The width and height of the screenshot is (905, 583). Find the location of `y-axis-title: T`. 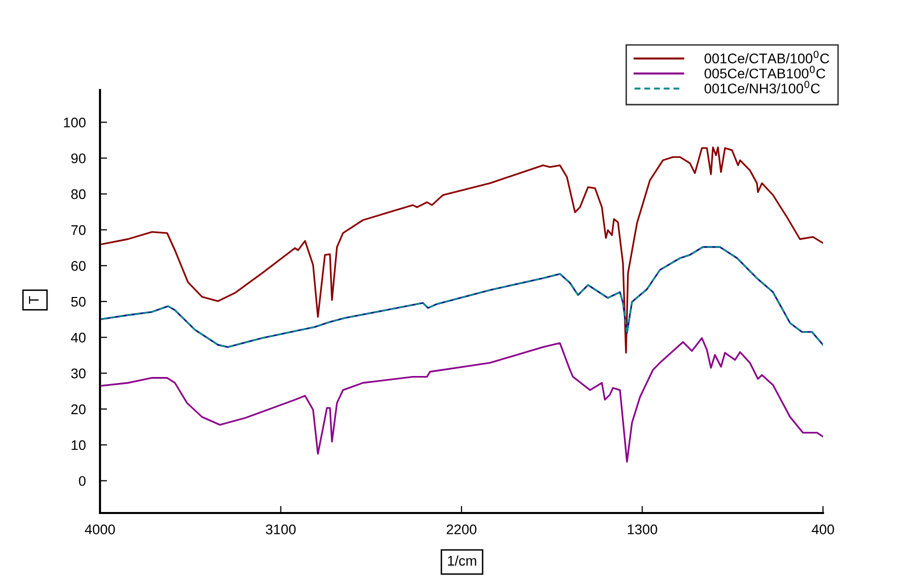

y-axis-title: T is located at coordinates (34, 300).